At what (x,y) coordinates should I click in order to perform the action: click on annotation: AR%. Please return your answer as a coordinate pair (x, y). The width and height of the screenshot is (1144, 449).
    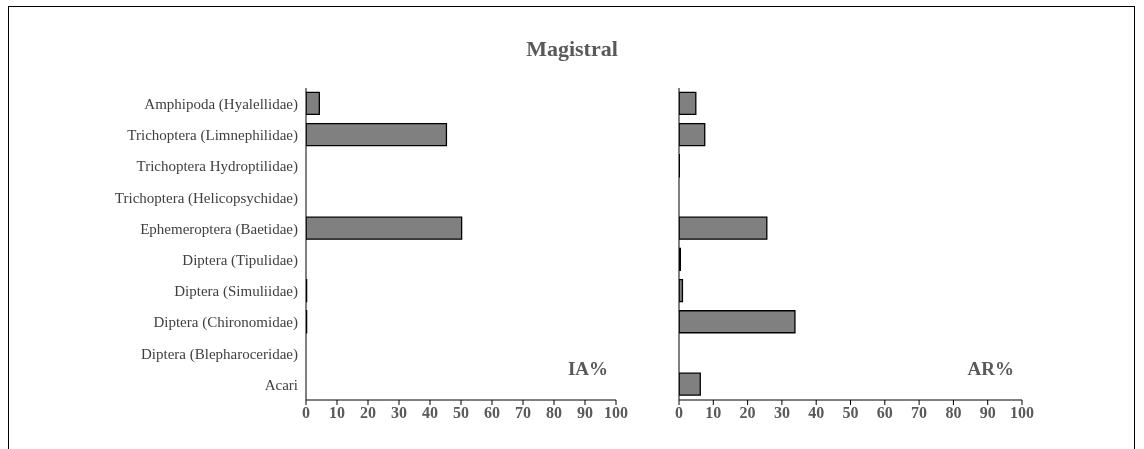
    Looking at the image, I should click on (990, 369).